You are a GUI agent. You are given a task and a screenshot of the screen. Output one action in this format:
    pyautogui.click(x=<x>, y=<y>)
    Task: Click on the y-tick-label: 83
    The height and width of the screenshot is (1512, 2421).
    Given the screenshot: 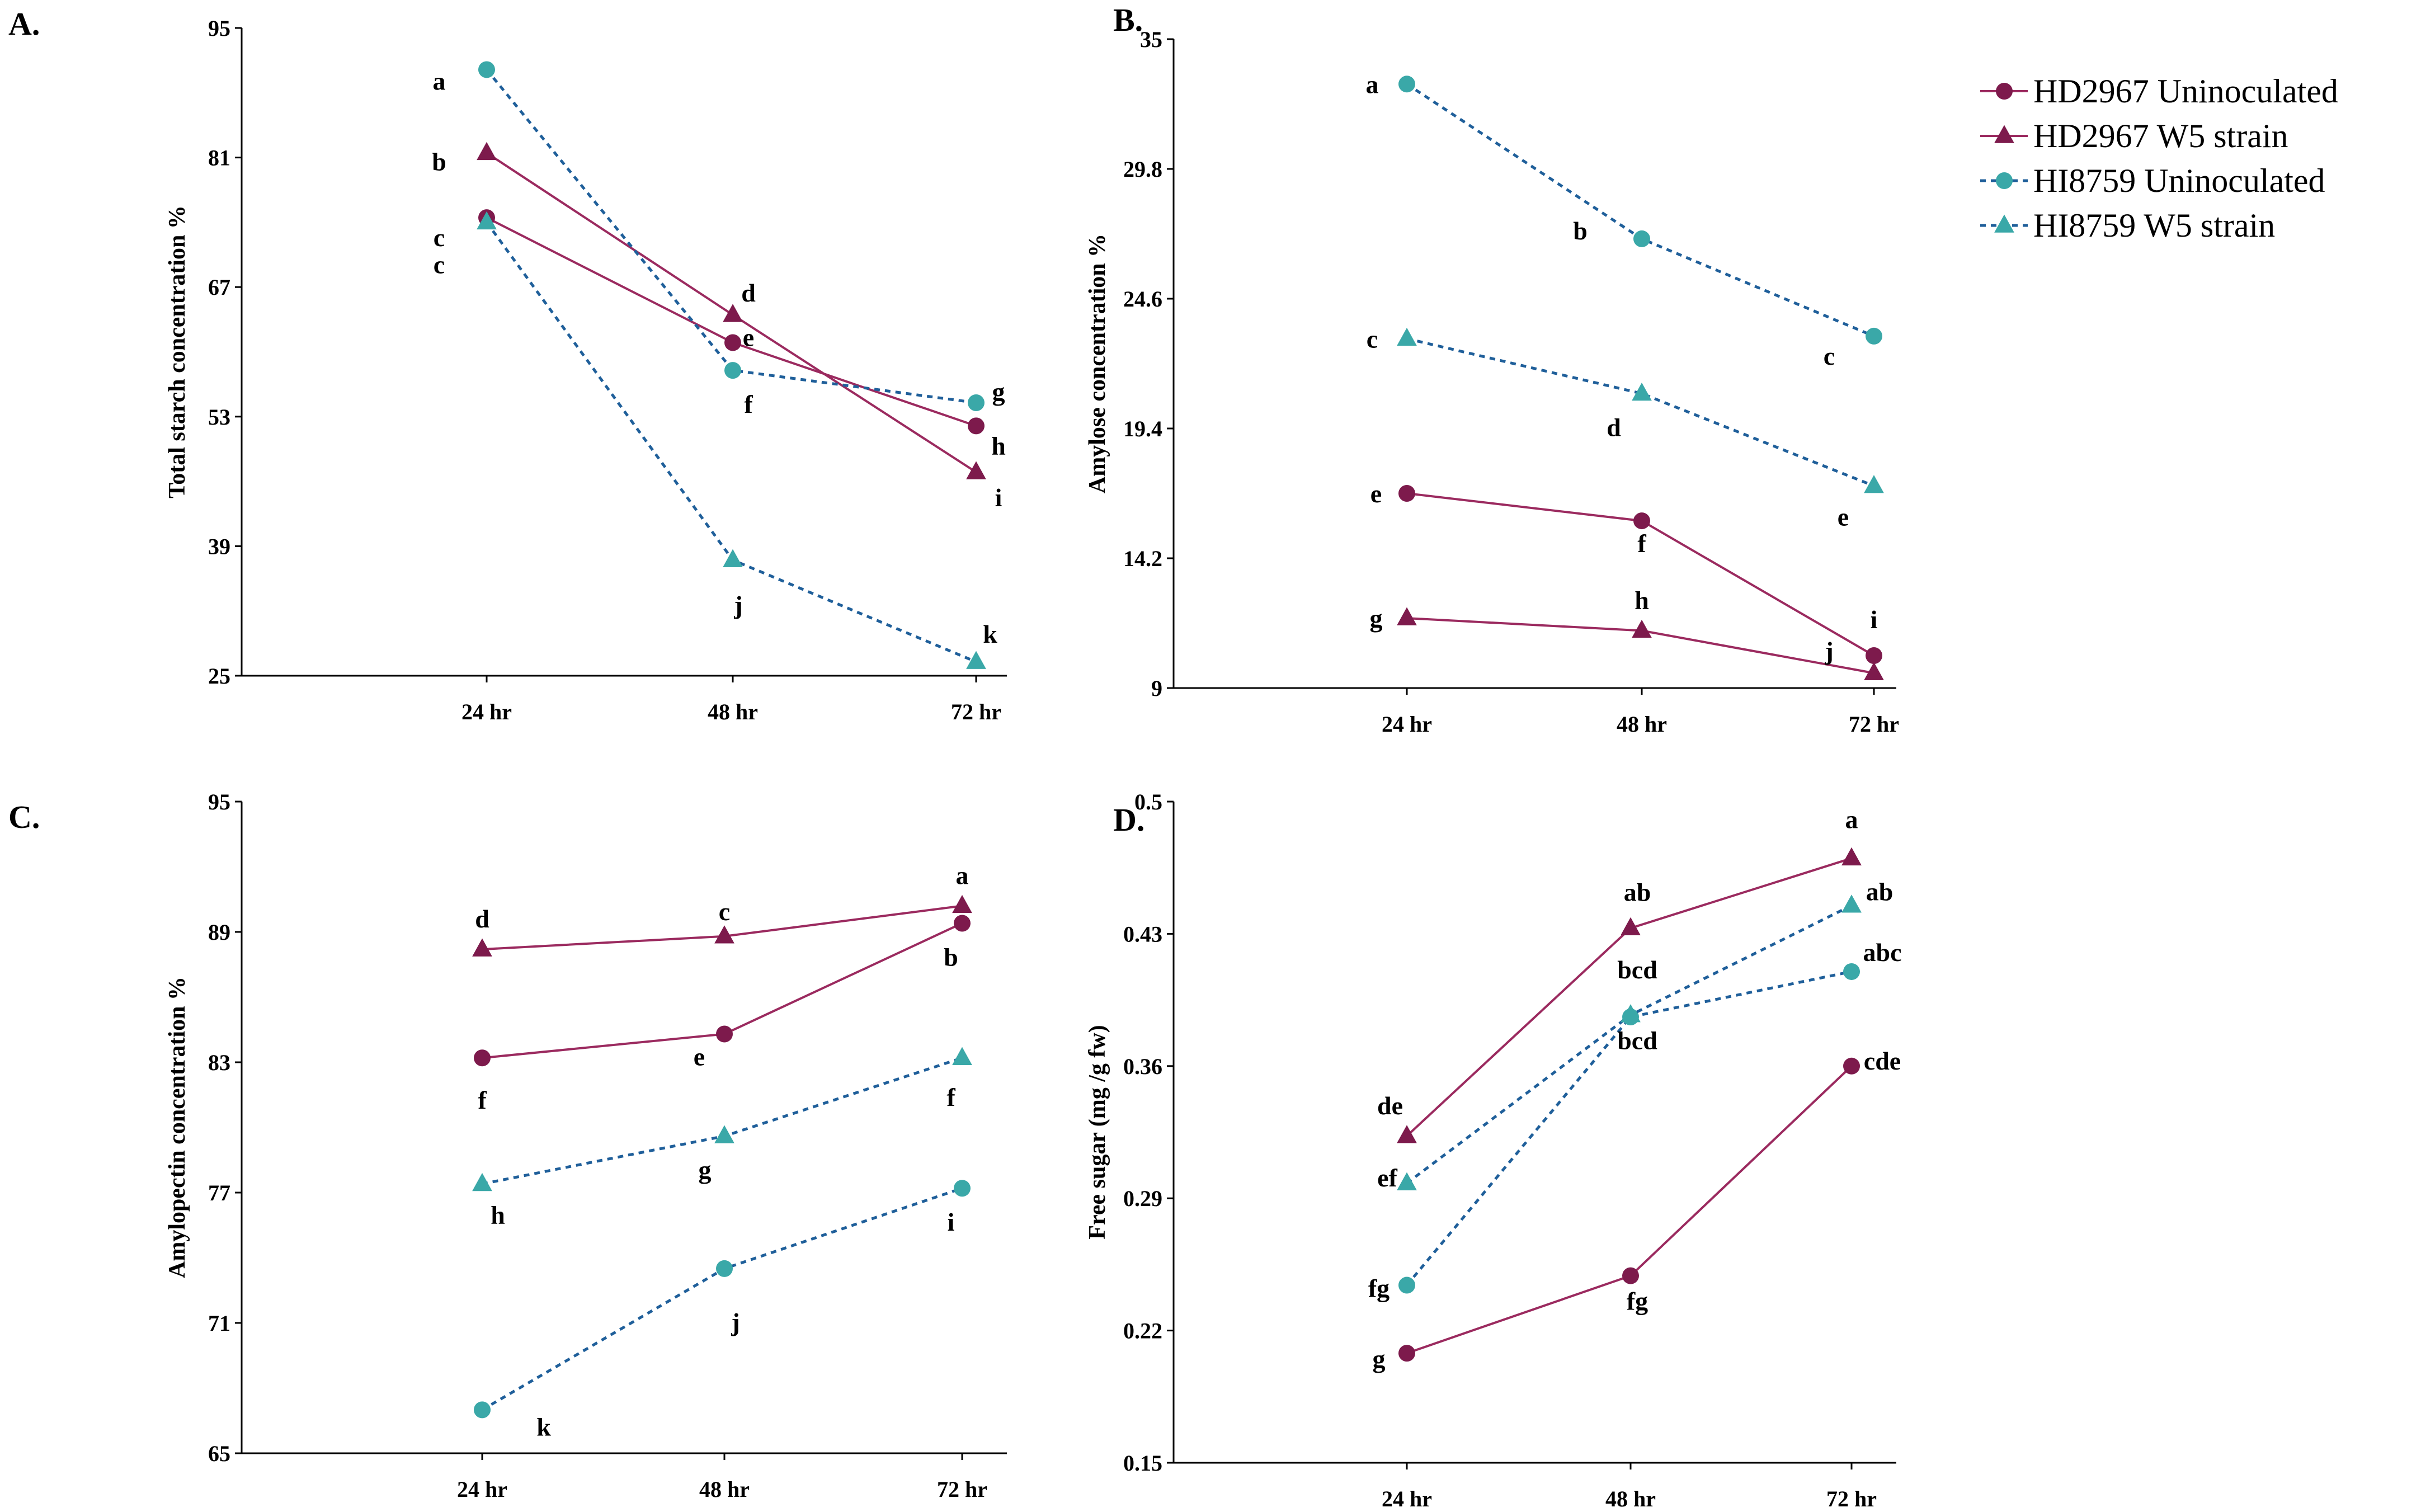 What is the action you would take?
    pyautogui.click(x=219, y=1062)
    